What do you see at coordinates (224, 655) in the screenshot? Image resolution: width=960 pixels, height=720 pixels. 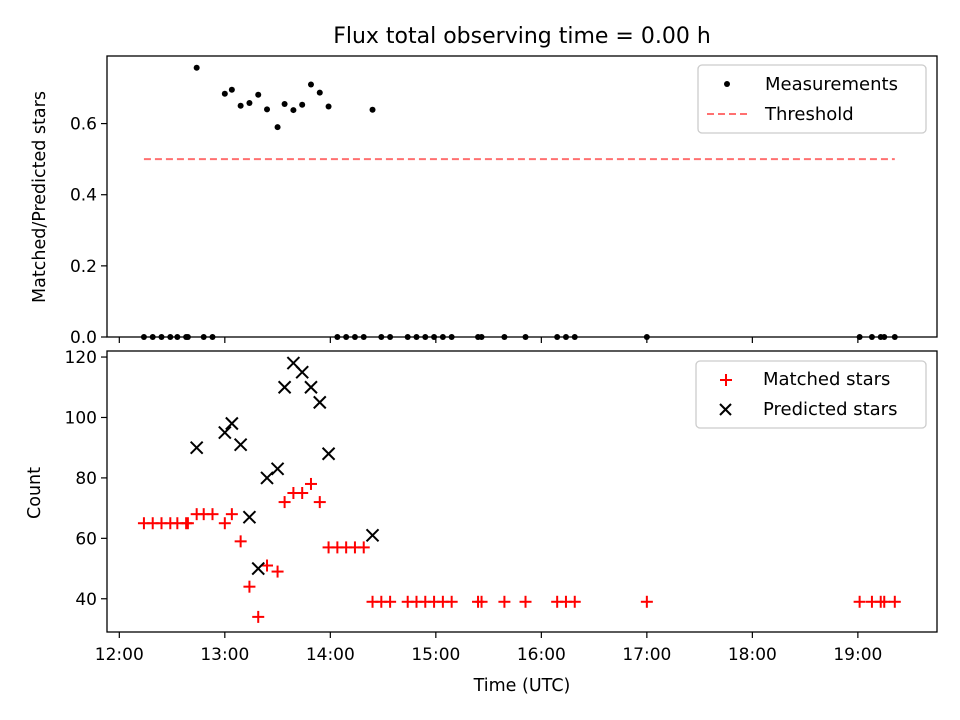 I see `x-tick-label: 13:00` at bounding box center [224, 655].